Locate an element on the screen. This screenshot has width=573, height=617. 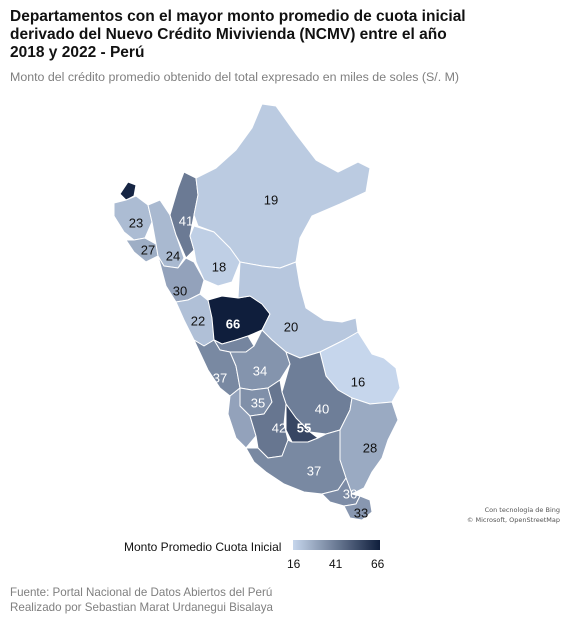
legend-color-scale is located at coordinates (336, 545).